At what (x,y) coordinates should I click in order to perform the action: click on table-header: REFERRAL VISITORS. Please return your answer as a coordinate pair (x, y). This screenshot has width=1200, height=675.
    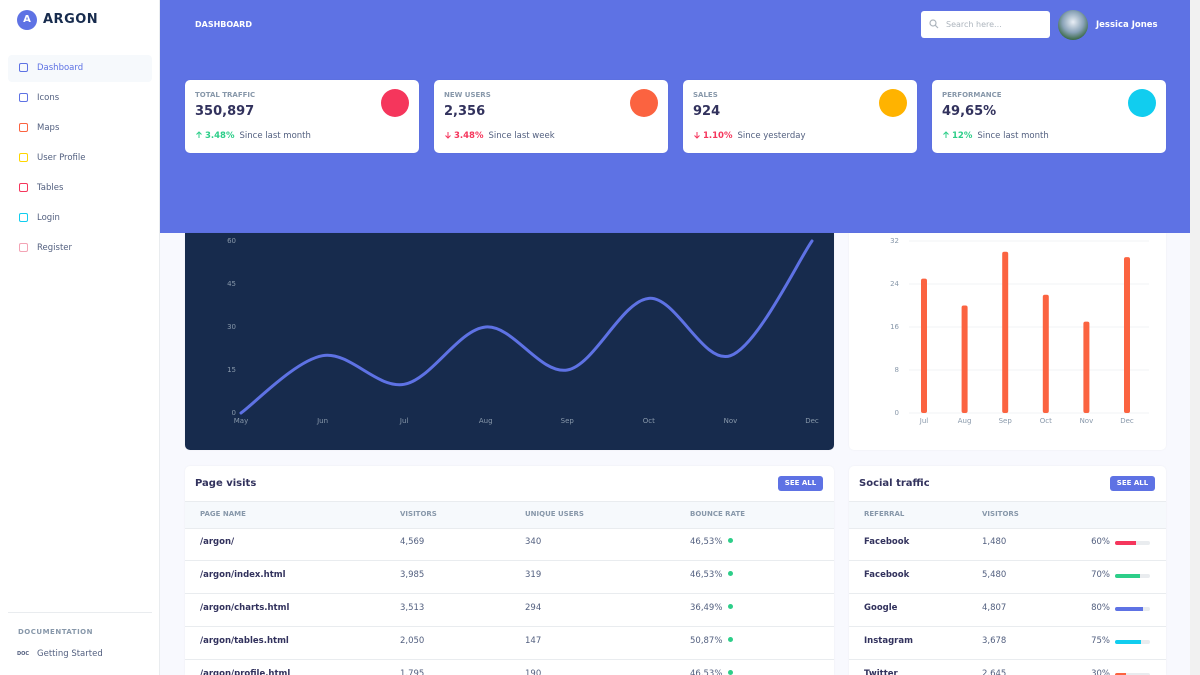
    Looking at the image, I should click on (1007, 515).